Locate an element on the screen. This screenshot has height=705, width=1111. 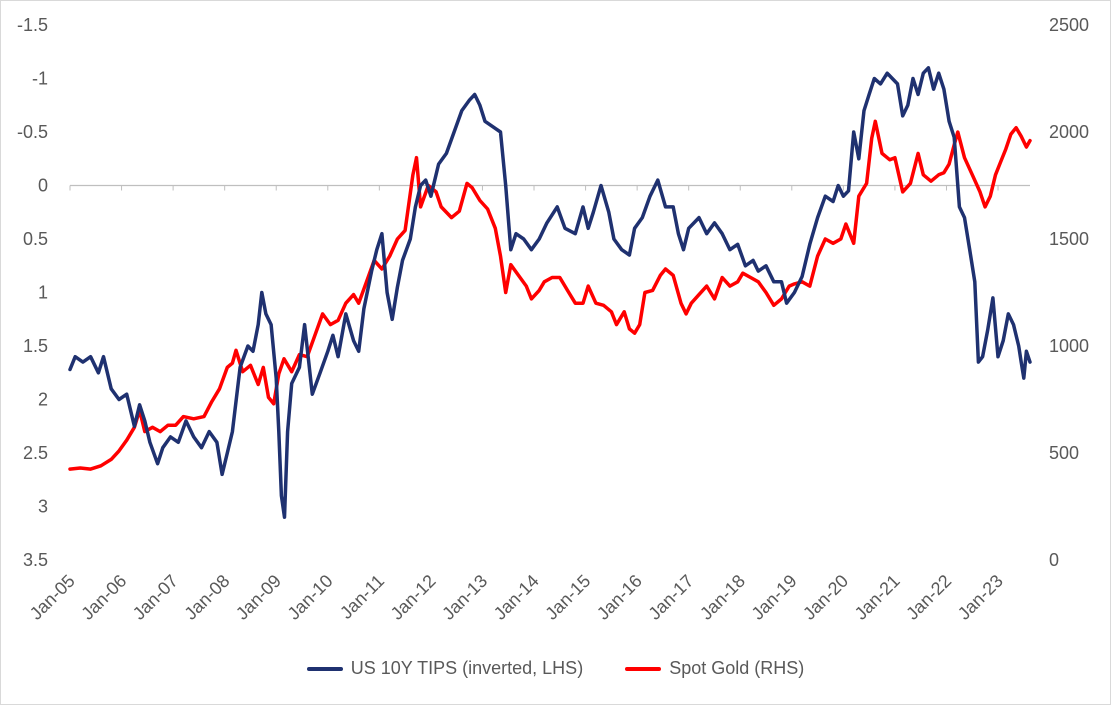
x-tick-label: Jan-07 is located at coordinates (155, 597).